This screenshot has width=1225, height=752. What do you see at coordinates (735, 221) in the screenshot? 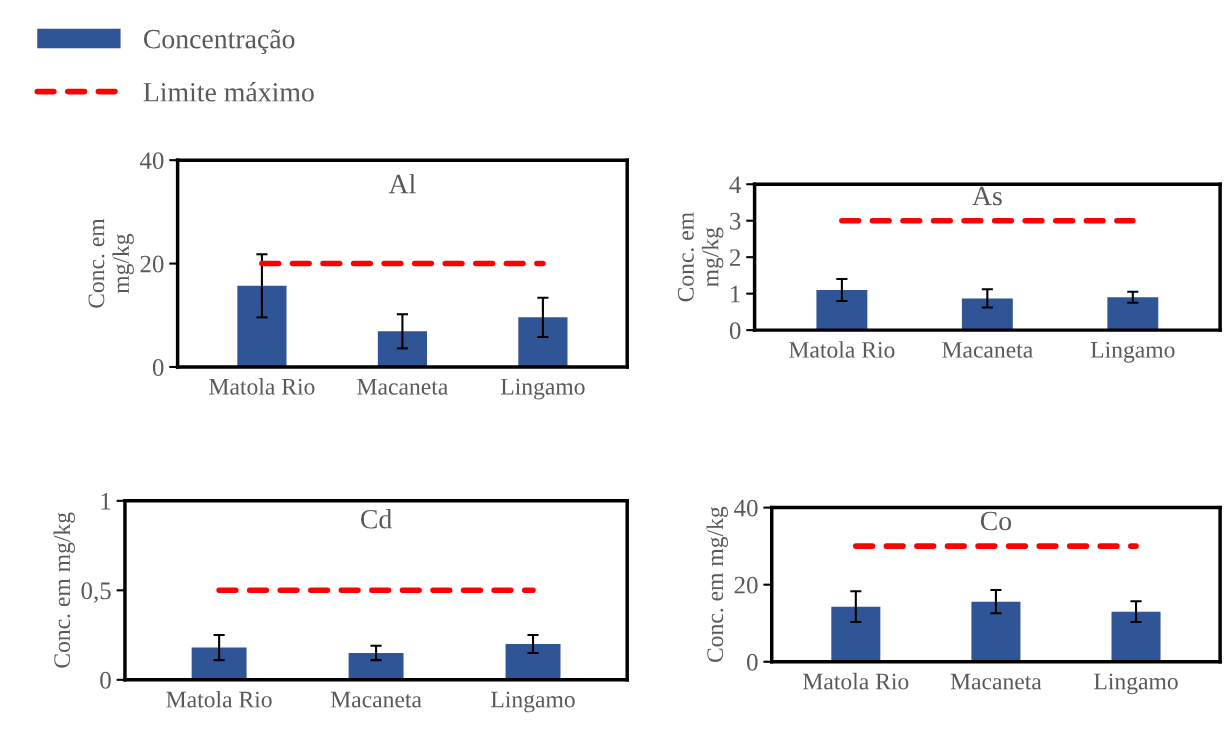
I see `y-tick-label: 3` at bounding box center [735, 221].